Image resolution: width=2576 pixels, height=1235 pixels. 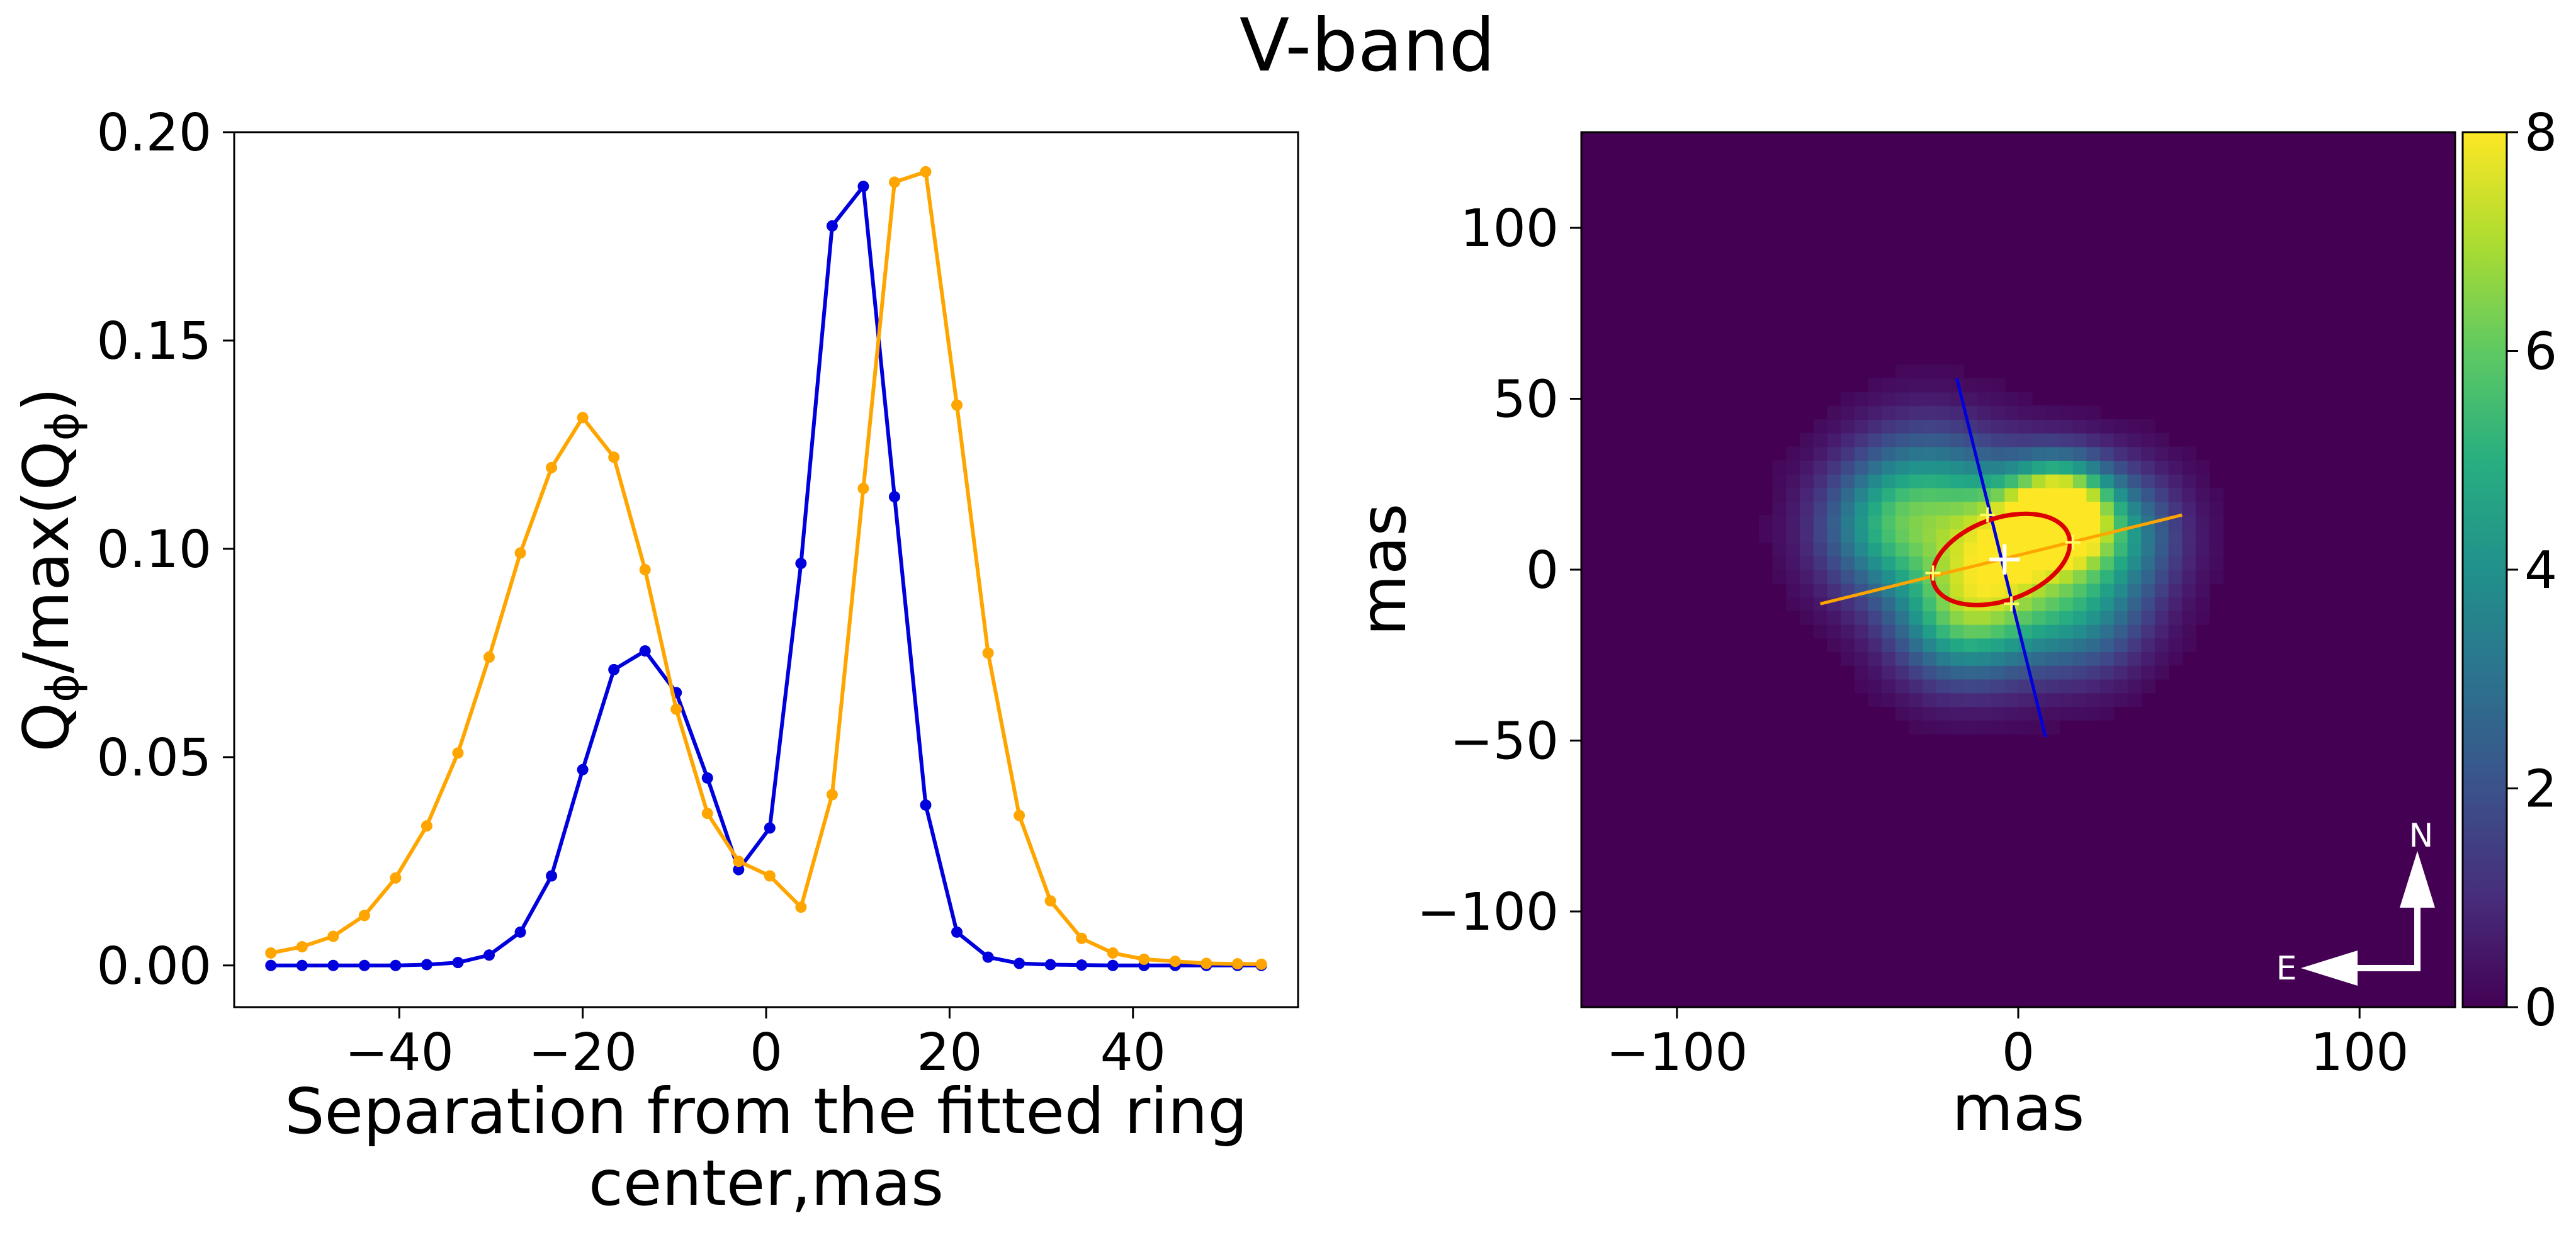 What do you see at coordinates (1504, 741) in the screenshot?
I see `y-tick-label: −50` at bounding box center [1504, 741].